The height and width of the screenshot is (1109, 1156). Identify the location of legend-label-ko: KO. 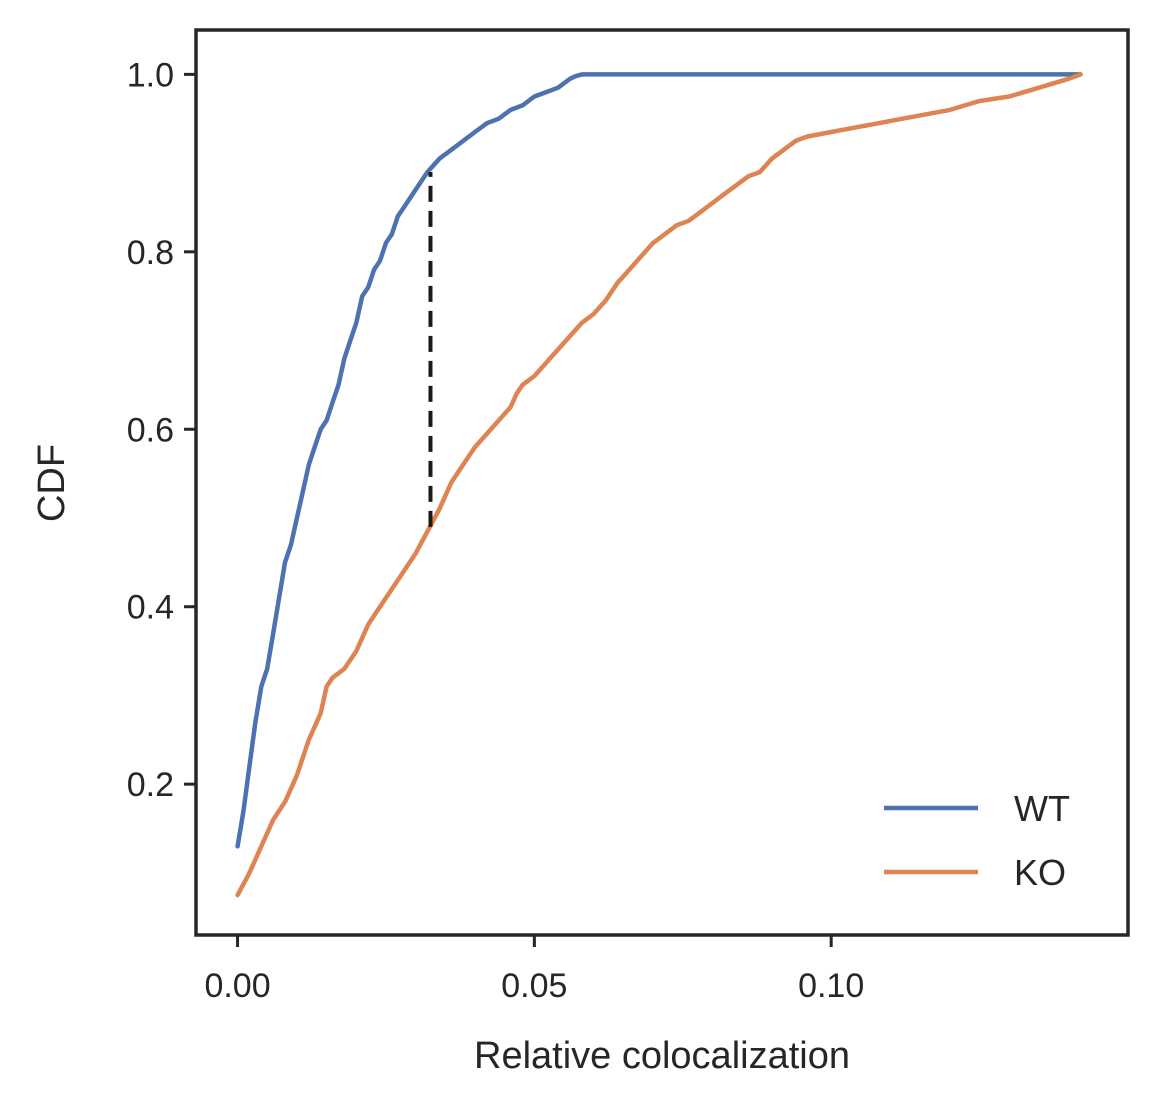
(1040, 872).